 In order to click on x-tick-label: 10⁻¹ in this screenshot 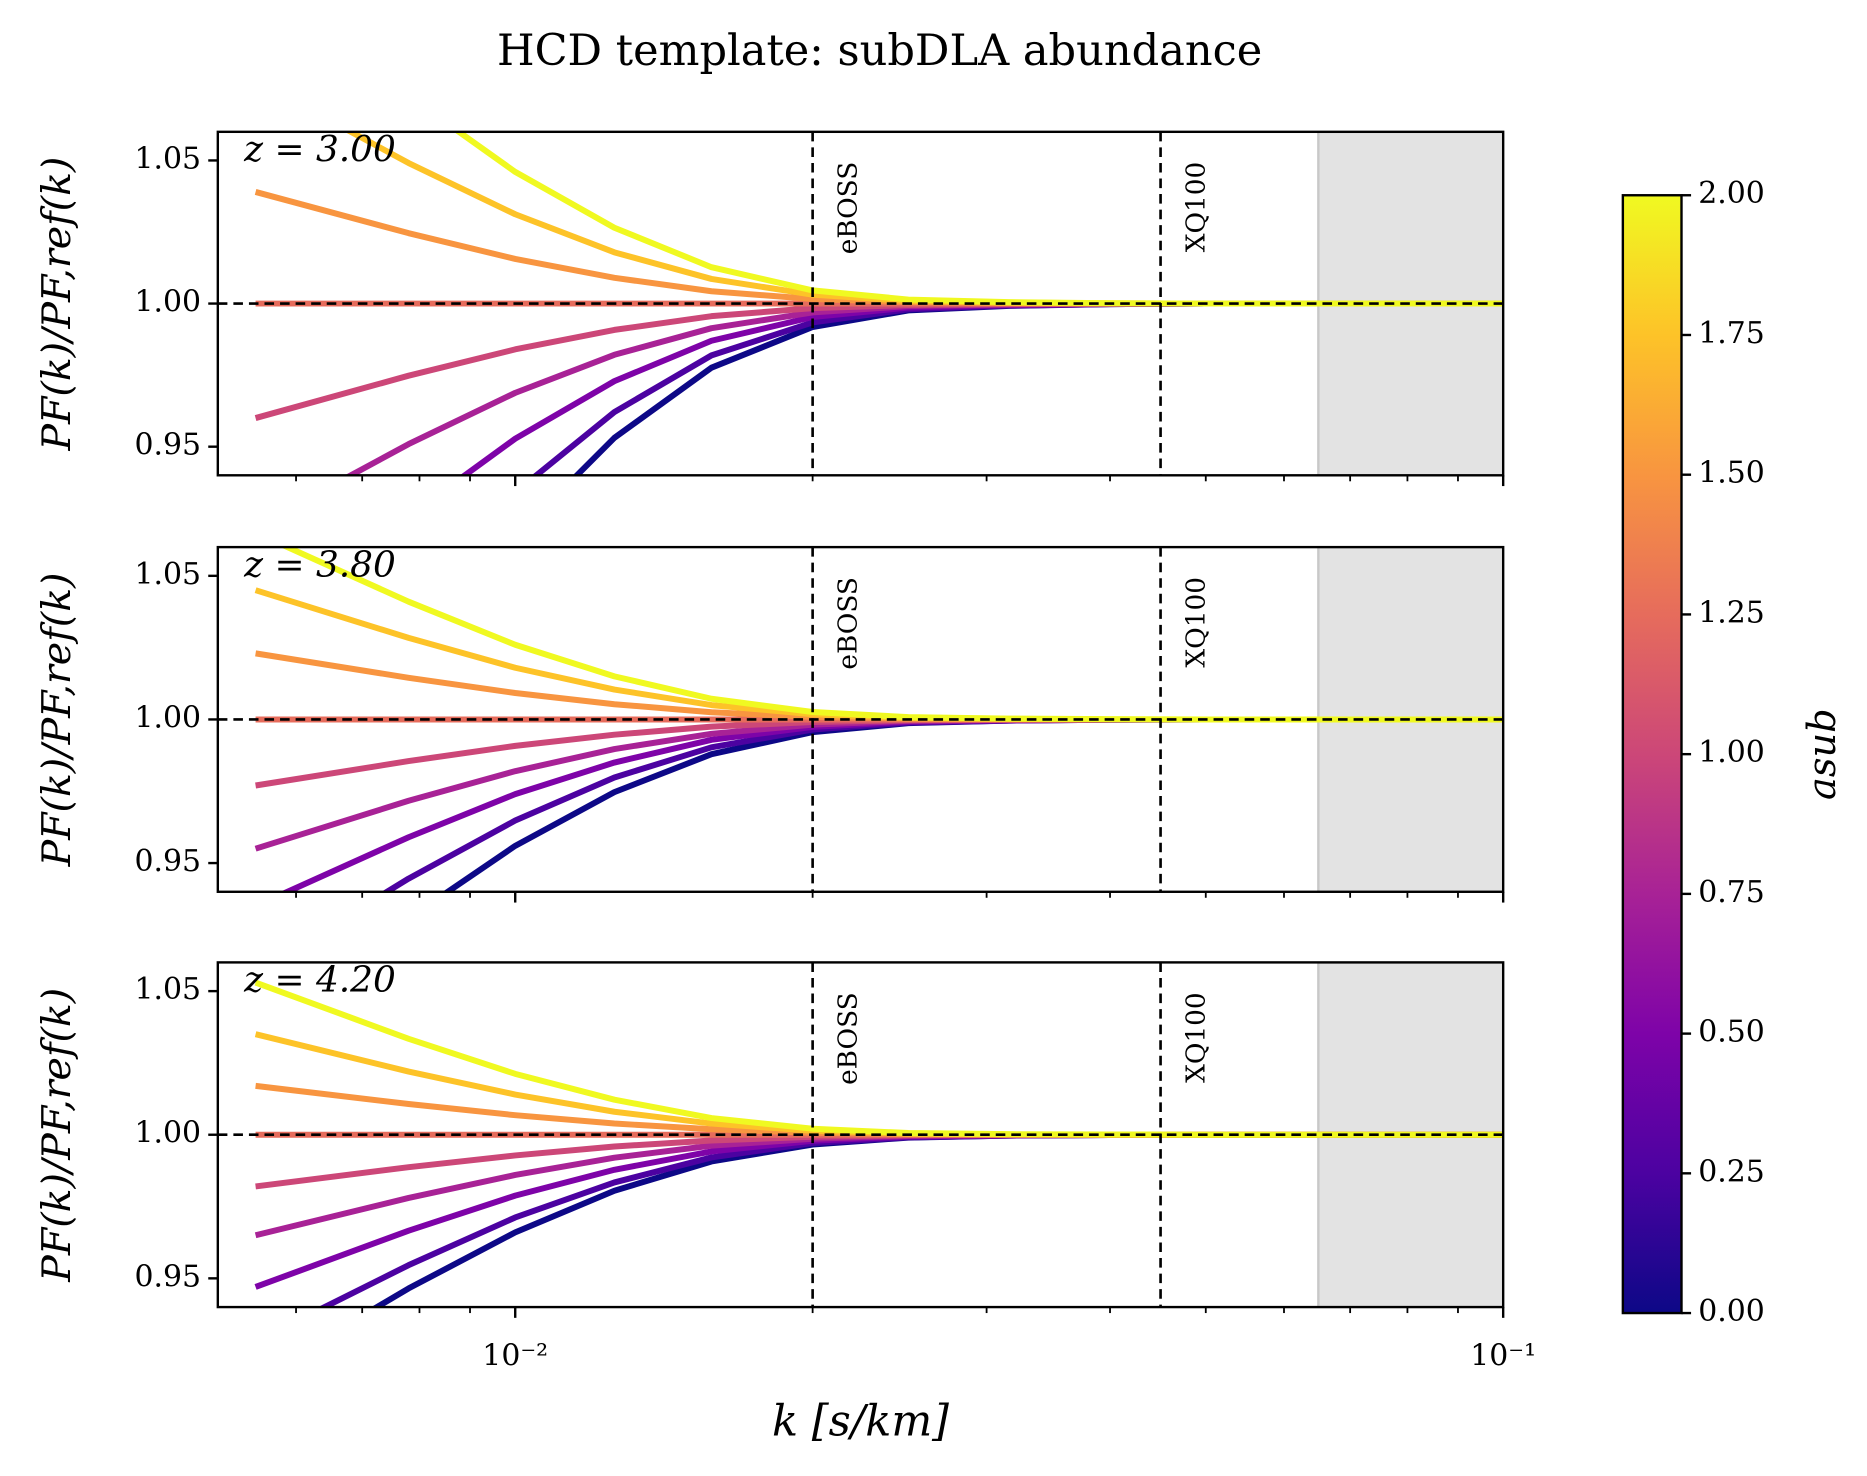, I will do `click(1503, 1355)`.